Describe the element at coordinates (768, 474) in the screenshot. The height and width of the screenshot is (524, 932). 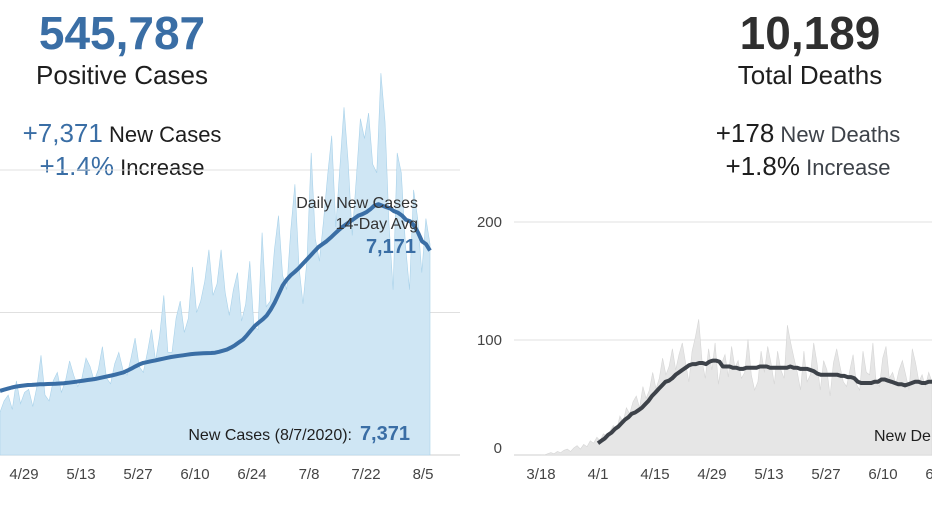
I see `deaths-x-tick-label: 5/13` at that location.